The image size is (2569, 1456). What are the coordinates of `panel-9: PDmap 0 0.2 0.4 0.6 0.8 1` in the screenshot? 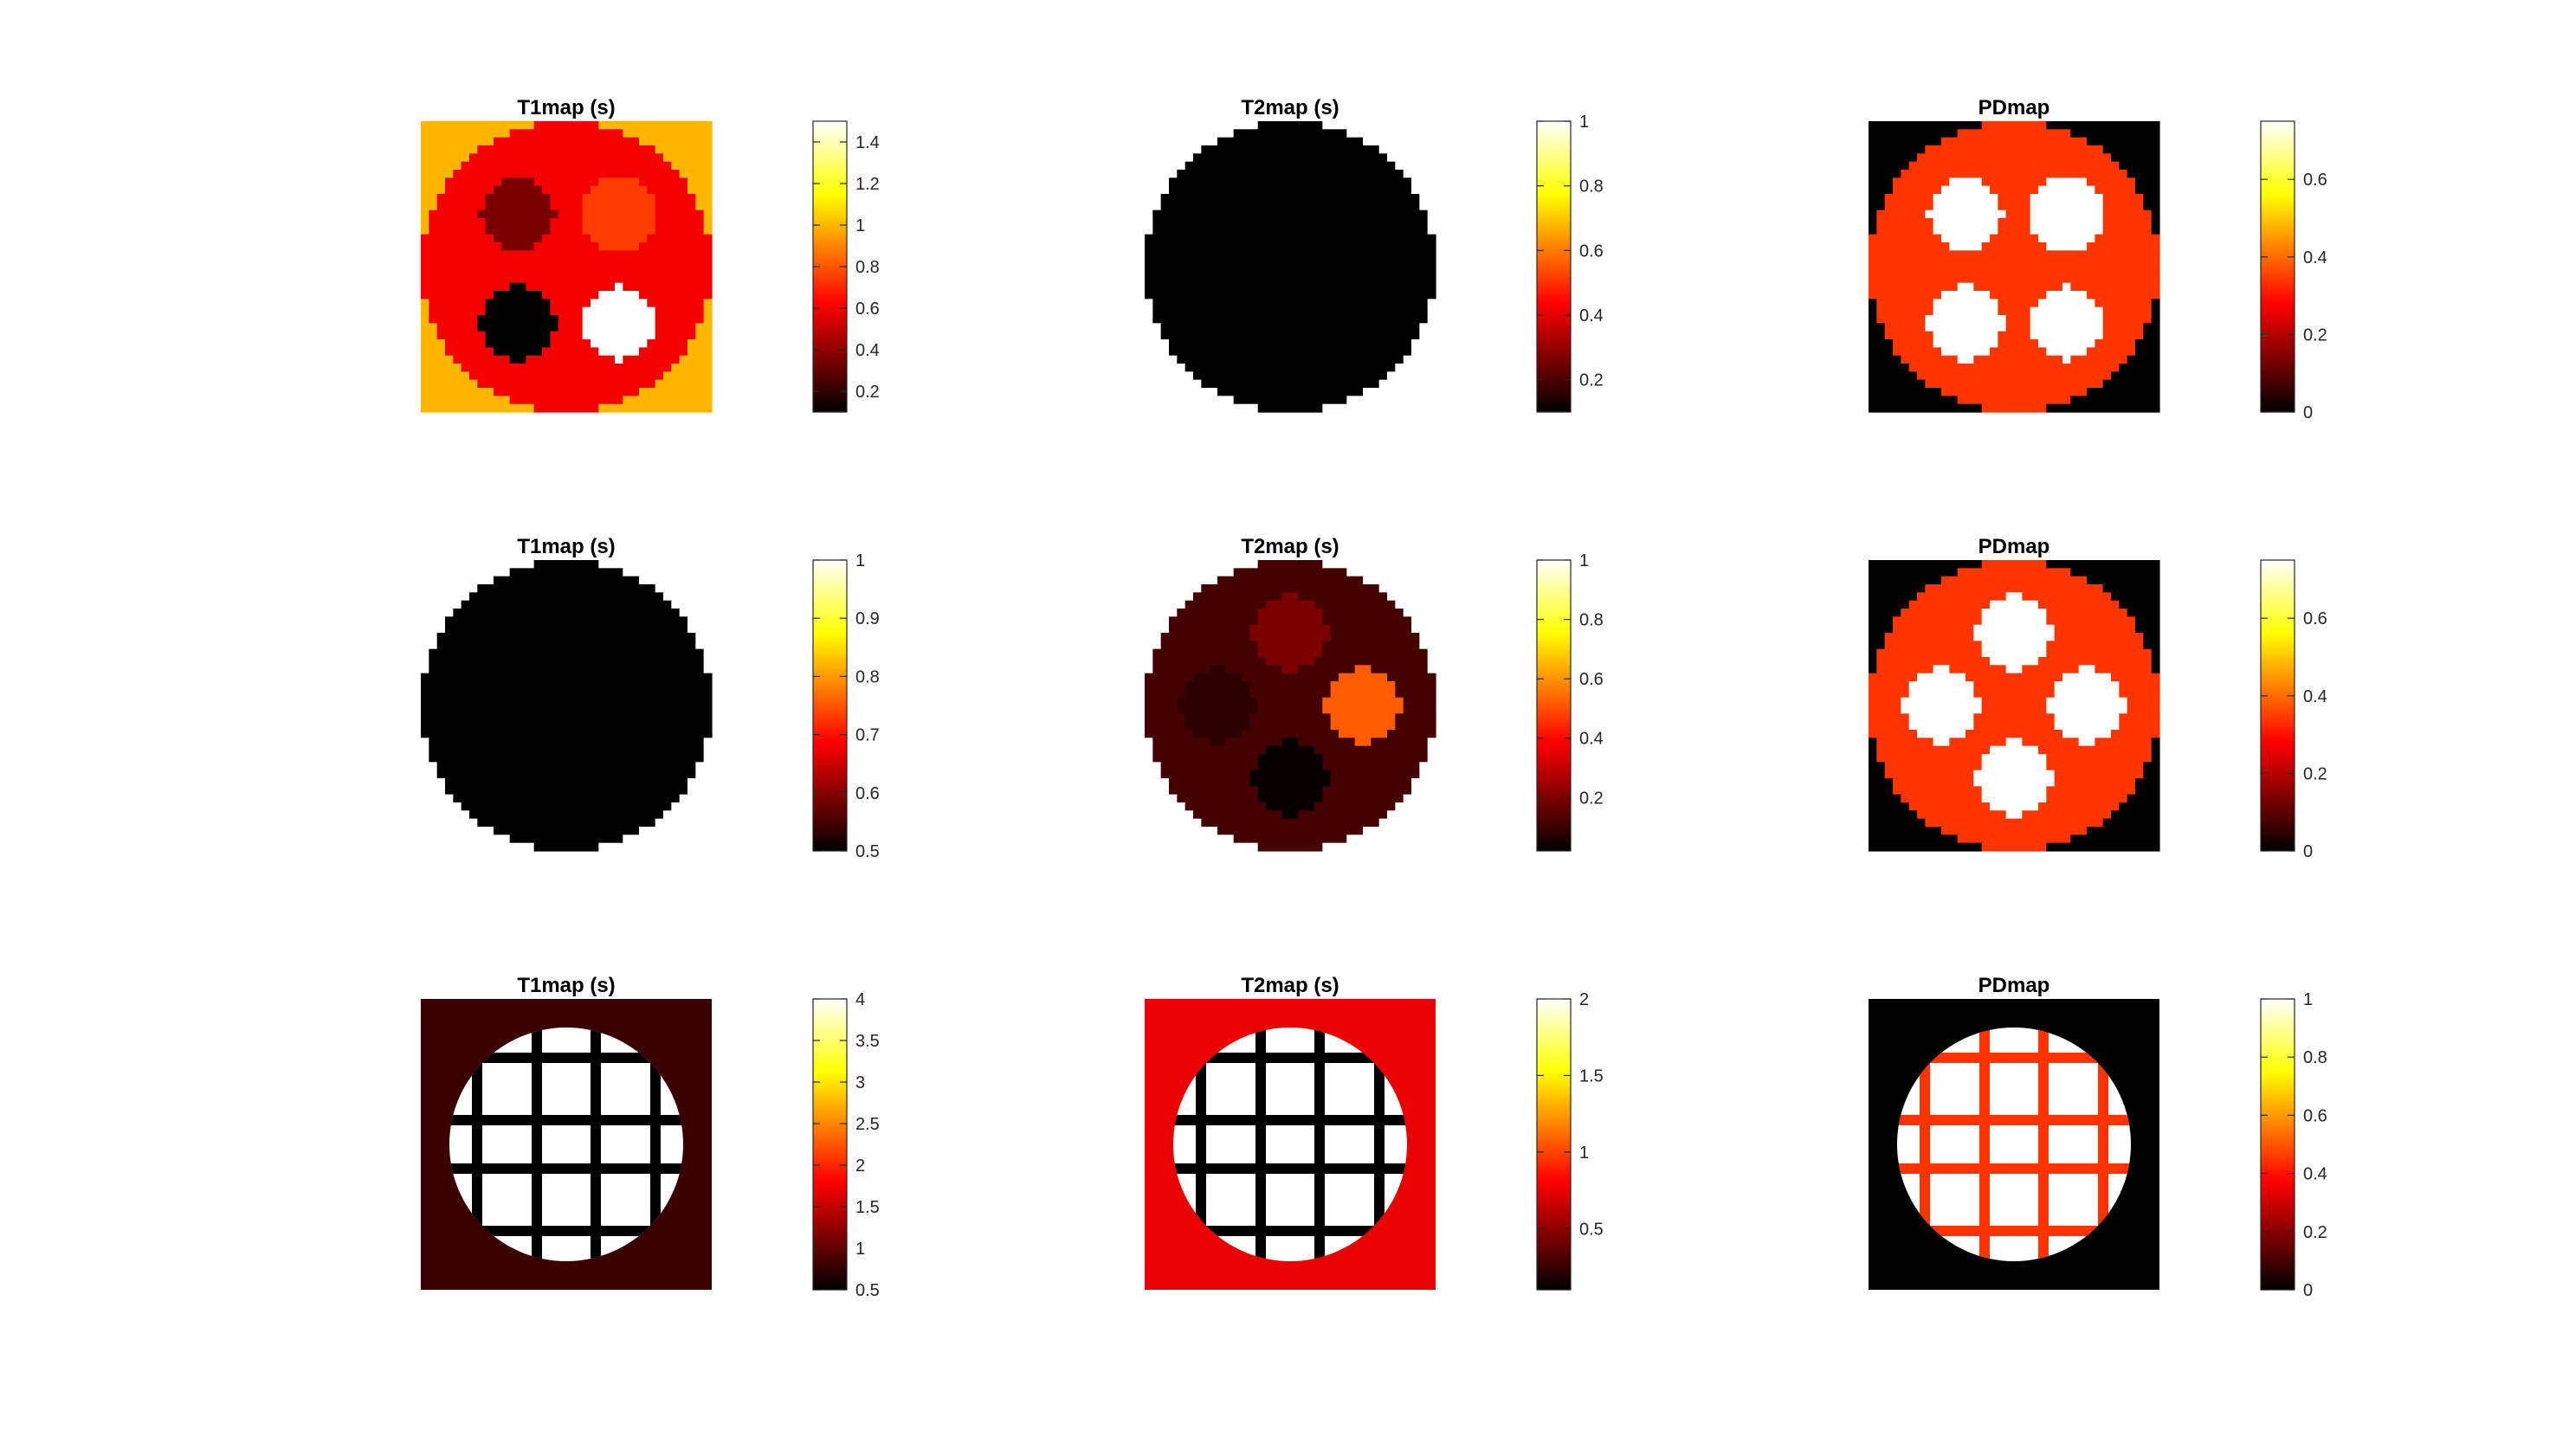 It's located at (2098, 1137).